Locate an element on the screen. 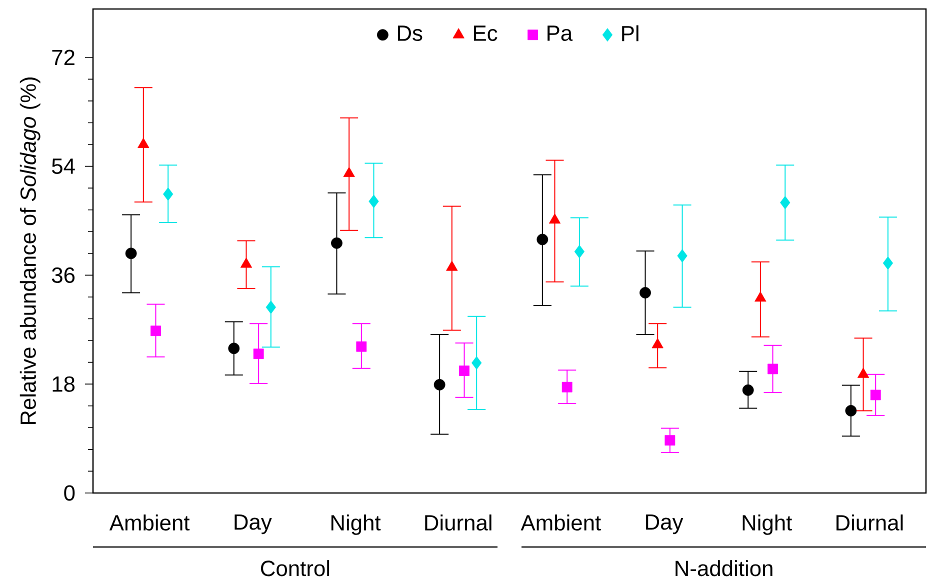 The width and height of the screenshot is (927, 582). legend-label: Ec is located at coordinates (486, 33).